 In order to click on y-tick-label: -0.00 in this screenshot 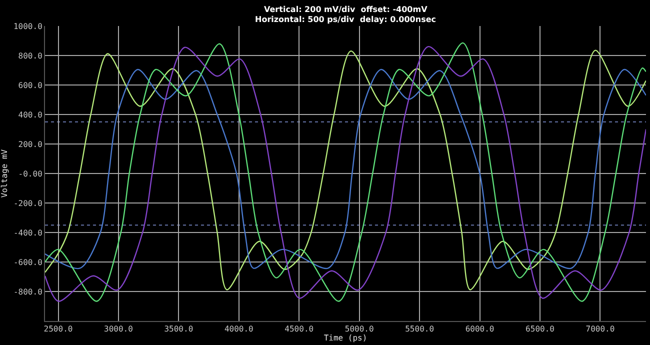, I will do `click(30, 173)`.